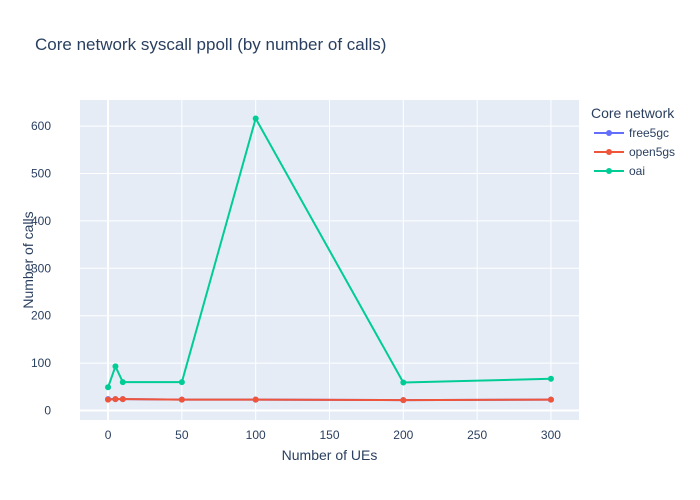  Describe the element at coordinates (41, 316) in the screenshot. I see `y-tick-label: 200` at that location.